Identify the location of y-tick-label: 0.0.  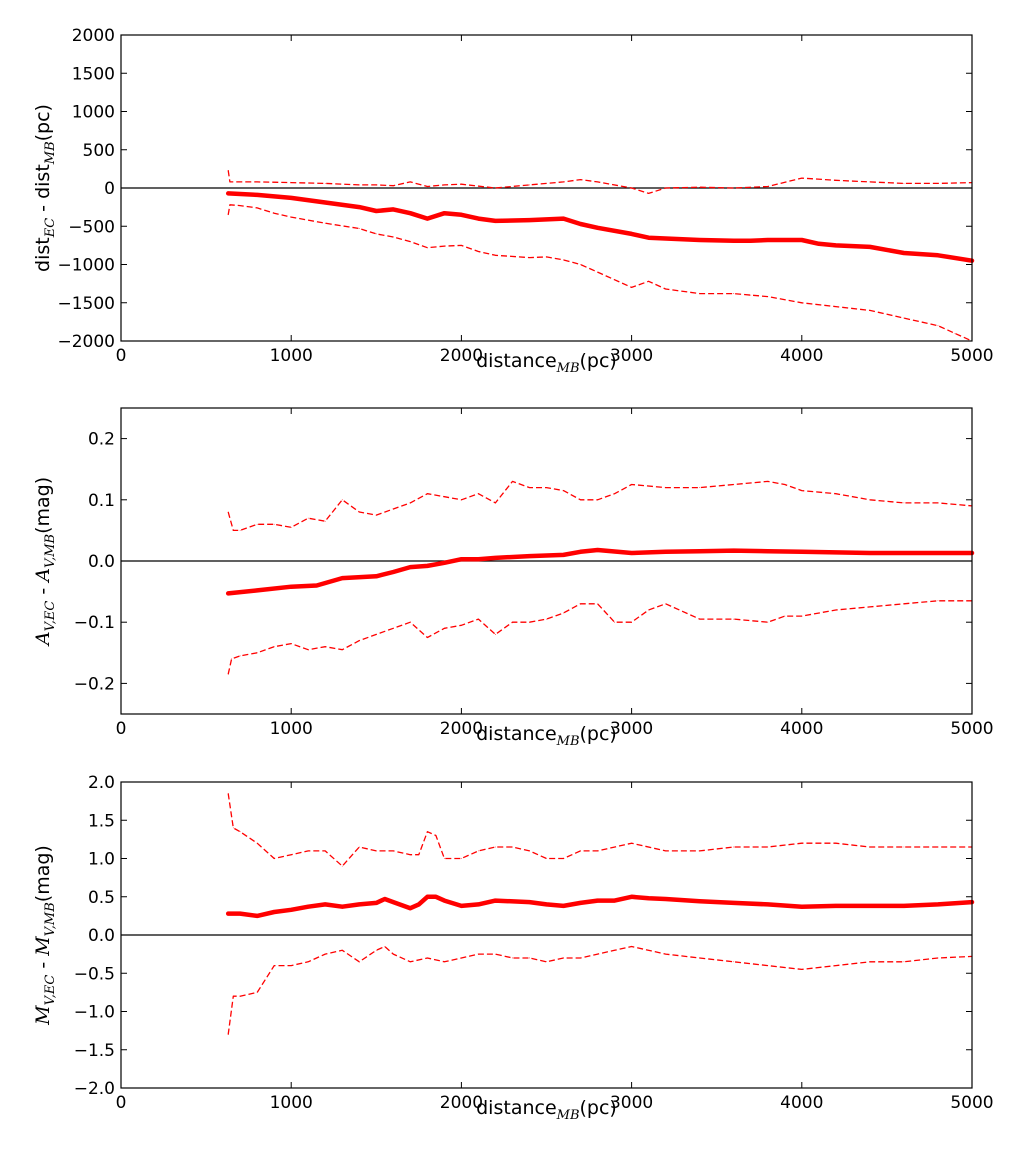
(101, 562).